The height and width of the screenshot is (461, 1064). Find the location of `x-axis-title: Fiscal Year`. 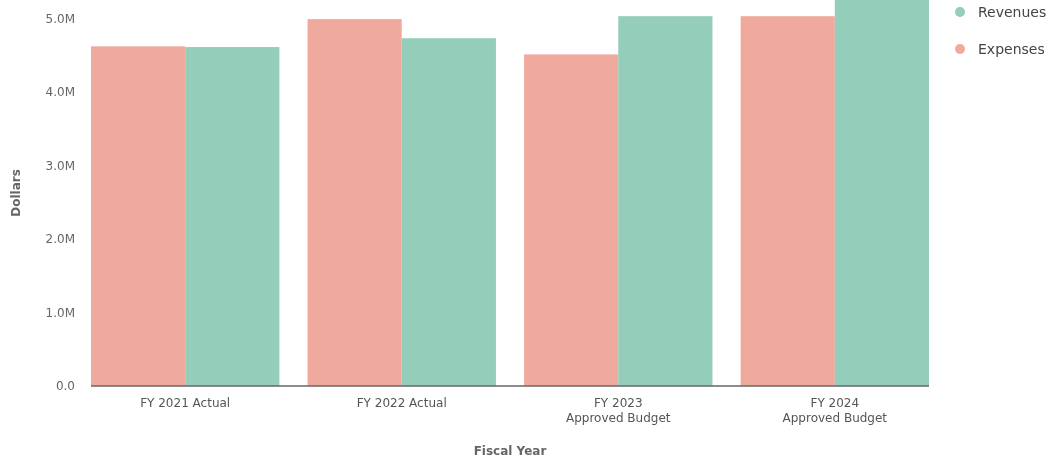

x-axis-title: Fiscal Year is located at coordinates (510, 451).